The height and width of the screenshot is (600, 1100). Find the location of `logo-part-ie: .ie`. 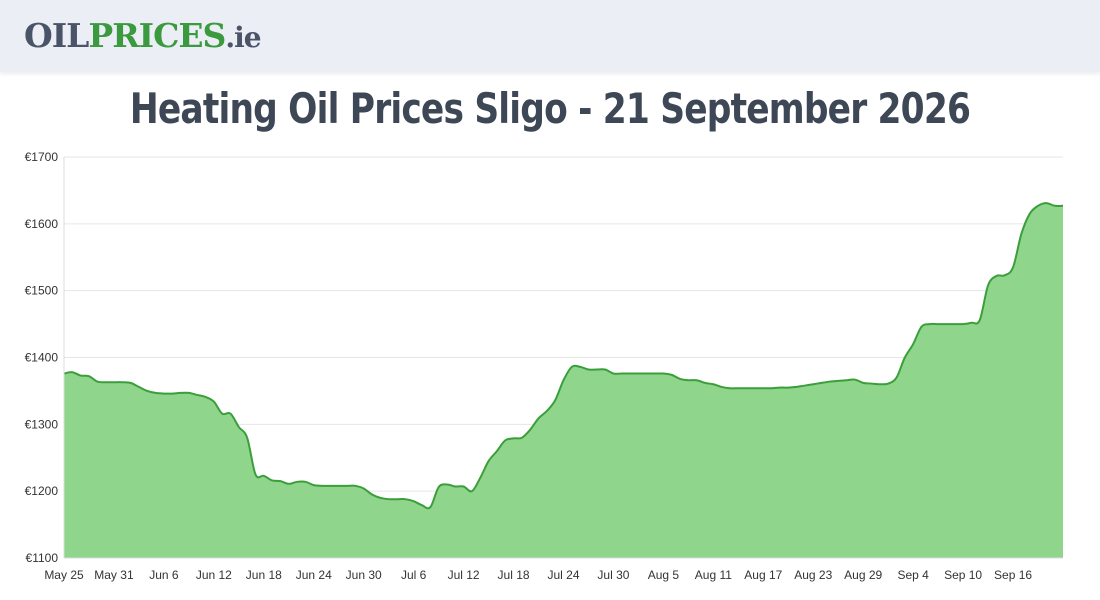

logo-part-ie: .ie is located at coordinates (243, 37).